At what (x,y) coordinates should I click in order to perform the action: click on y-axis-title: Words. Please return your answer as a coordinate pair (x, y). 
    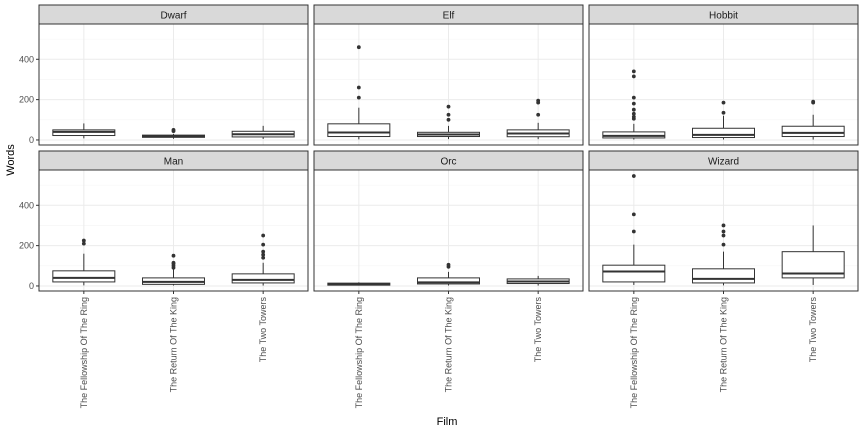
    Looking at the image, I should click on (11, 160).